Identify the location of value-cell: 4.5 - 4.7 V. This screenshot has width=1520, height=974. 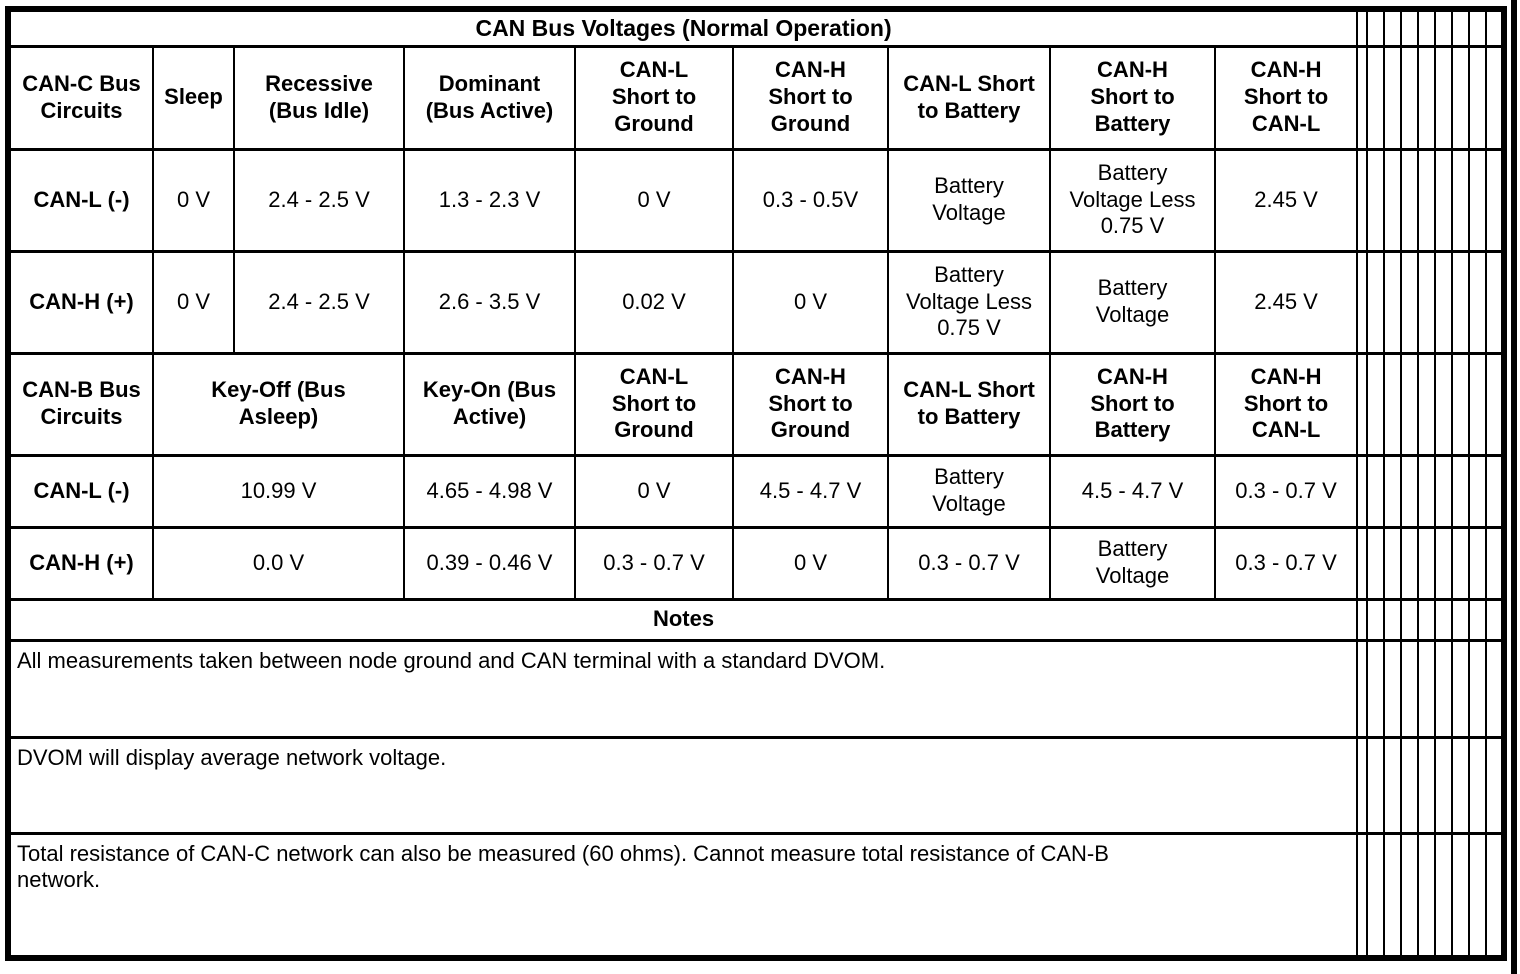
(1132, 491).